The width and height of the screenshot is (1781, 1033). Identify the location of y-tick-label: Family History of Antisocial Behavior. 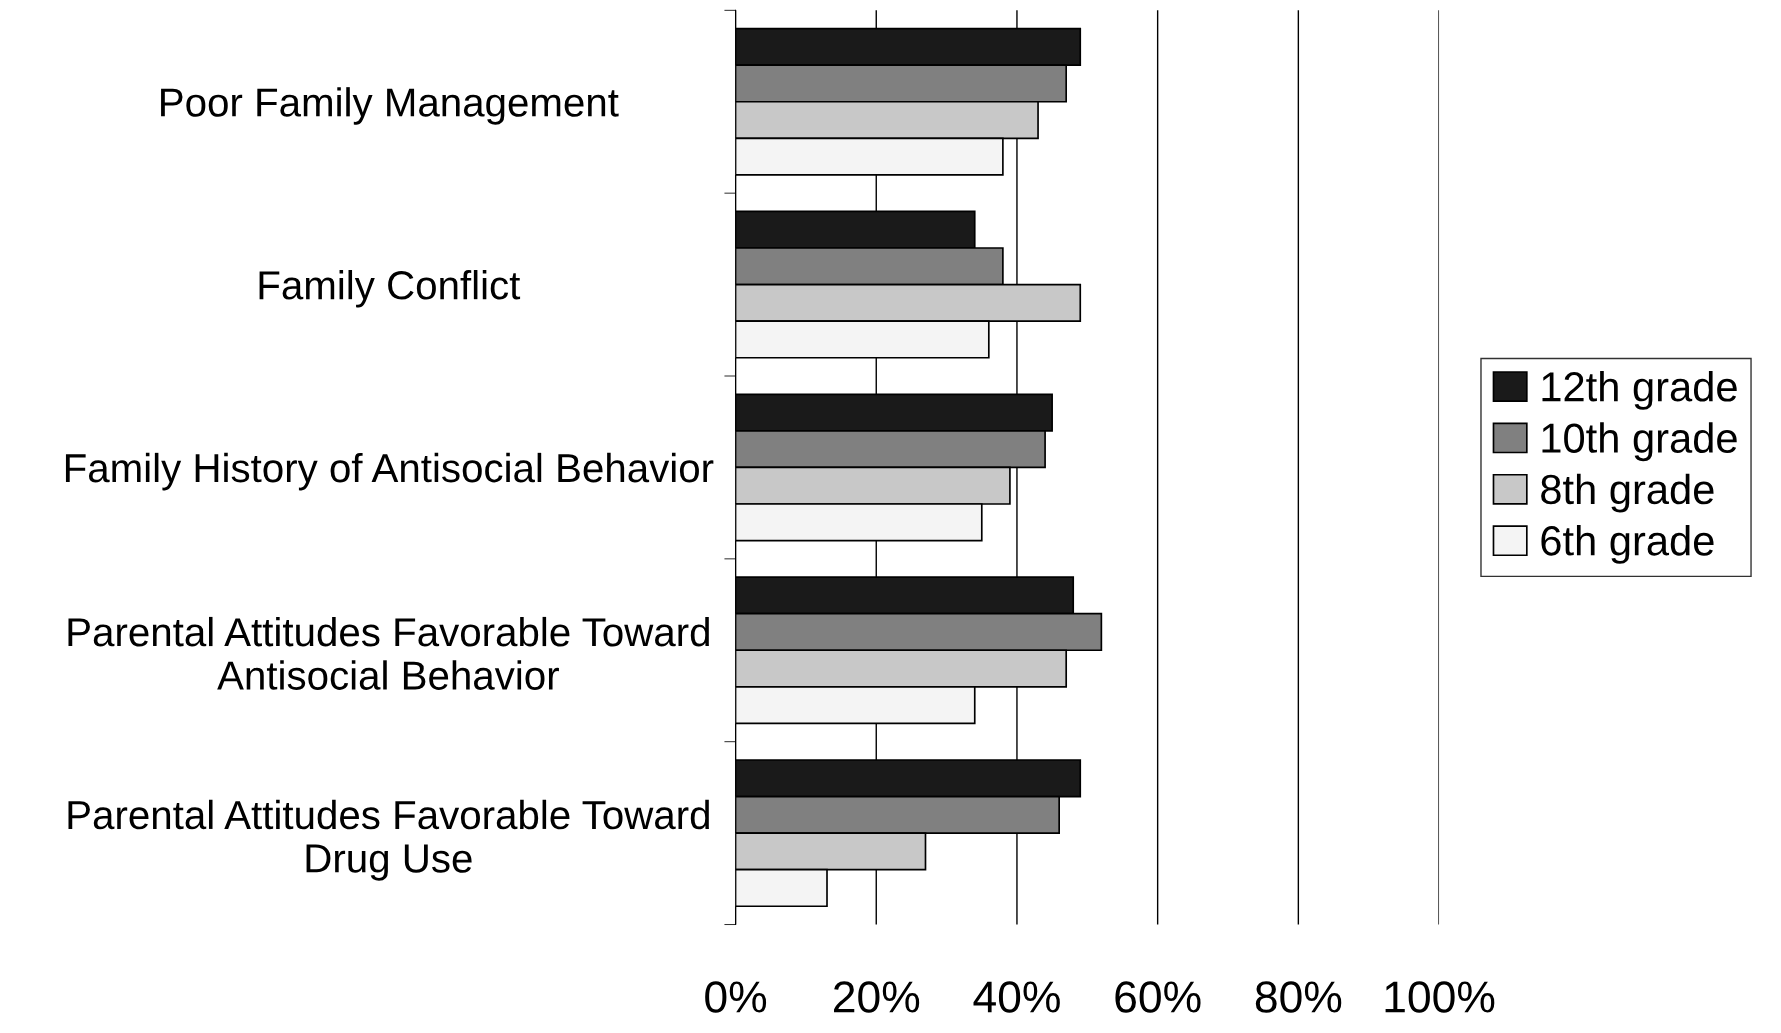
(389, 471).